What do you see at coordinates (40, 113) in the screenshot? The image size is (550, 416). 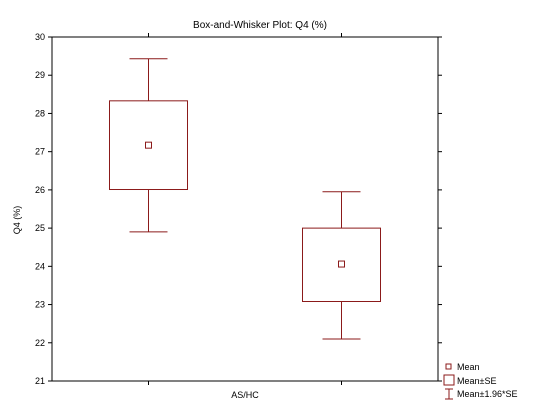 I see `y-tick-label: 28` at bounding box center [40, 113].